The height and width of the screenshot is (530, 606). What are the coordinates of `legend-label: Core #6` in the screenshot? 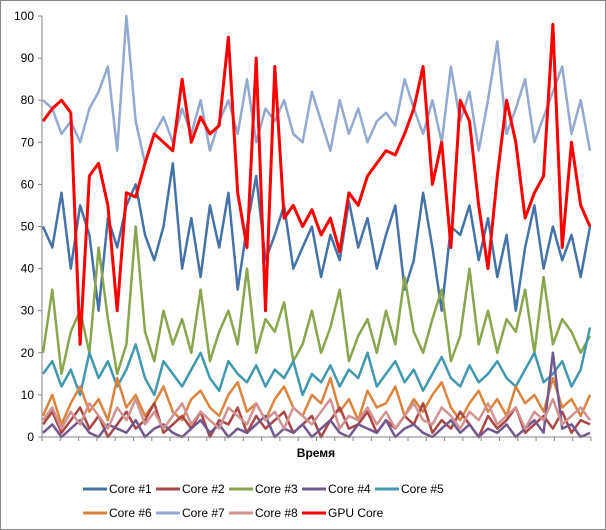 It's located at (130, 513).